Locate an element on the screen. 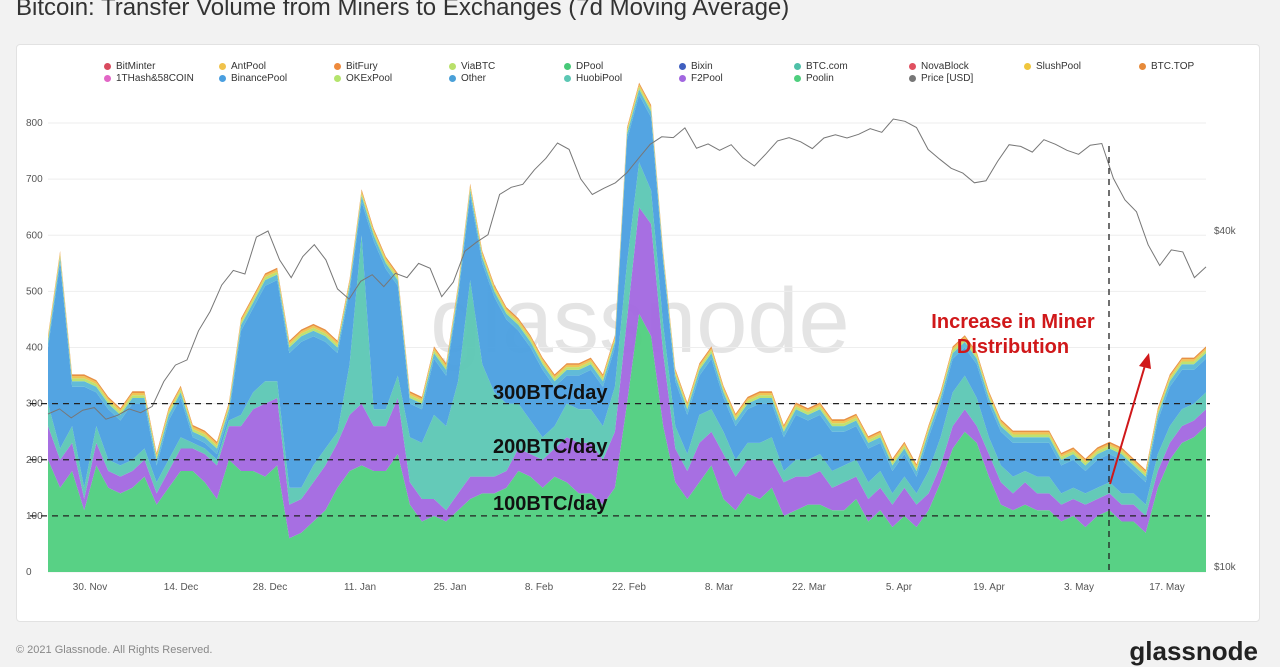 The width and height of the screenshot is (1280, 667). legend-item-binancepool: BinancePool is located at coordinates (276, 78).